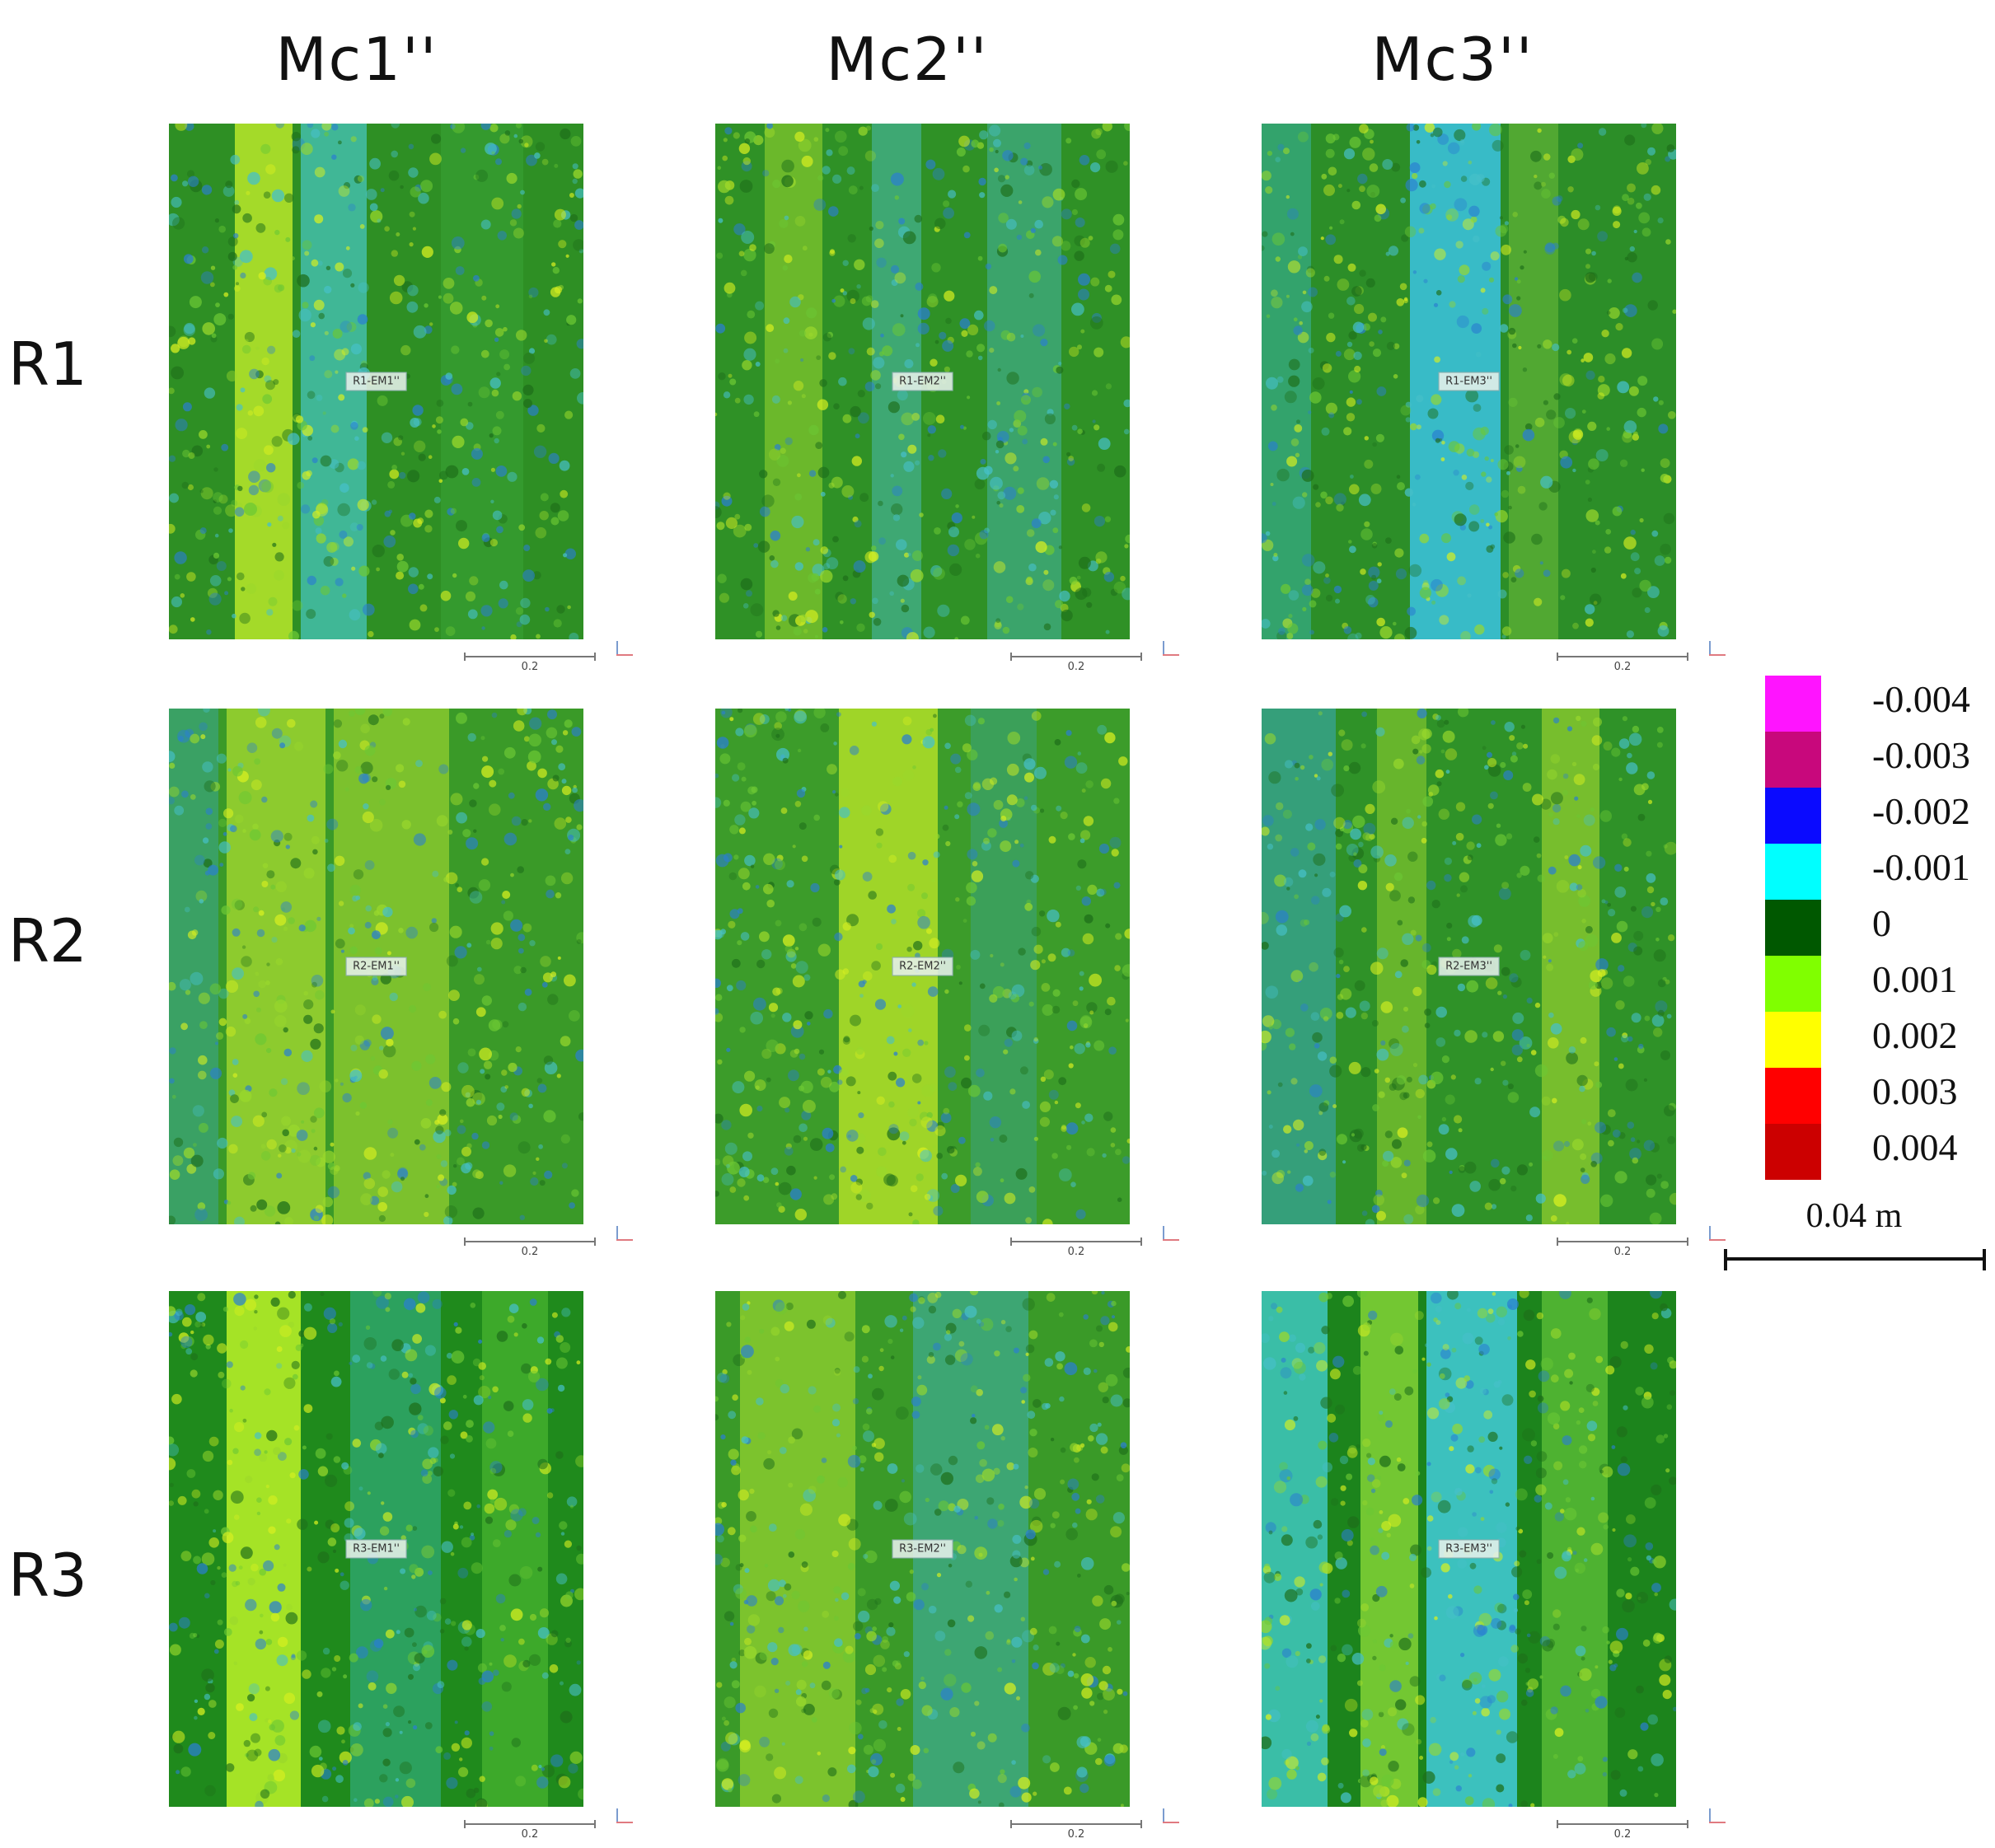 Image resolution: width=1995 pixels, height=1848 pixels. What do you see at coordinates (1622, 1242) in the screenshot?
I see `tile-scale-line` at bounding box center [1622, 1242].